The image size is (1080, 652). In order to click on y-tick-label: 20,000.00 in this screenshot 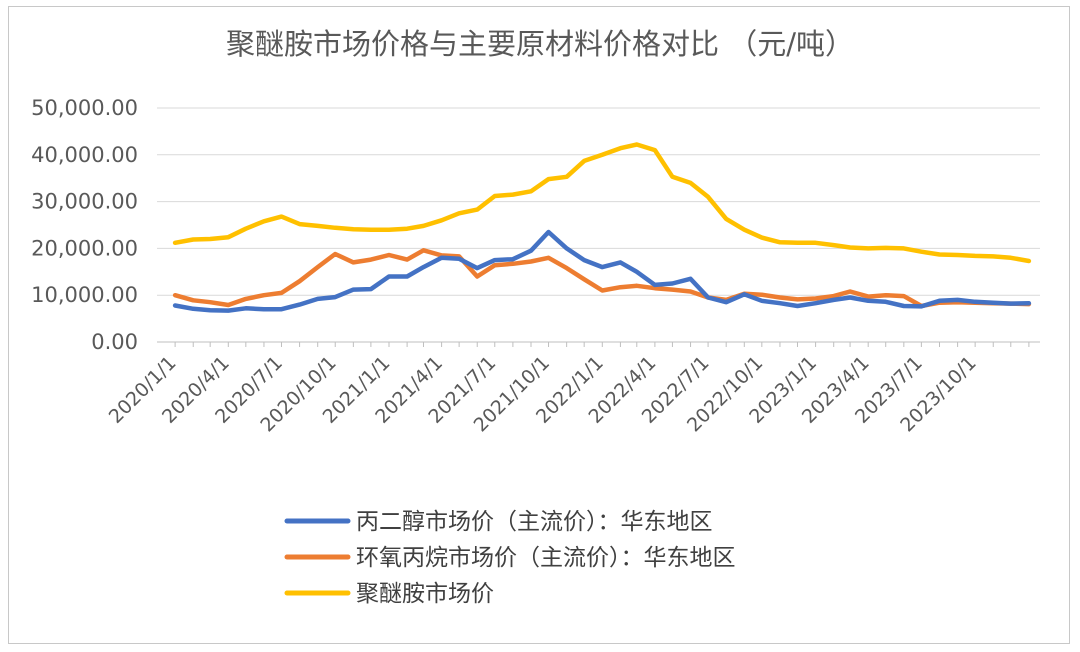, I will do `click(84, 248)`.